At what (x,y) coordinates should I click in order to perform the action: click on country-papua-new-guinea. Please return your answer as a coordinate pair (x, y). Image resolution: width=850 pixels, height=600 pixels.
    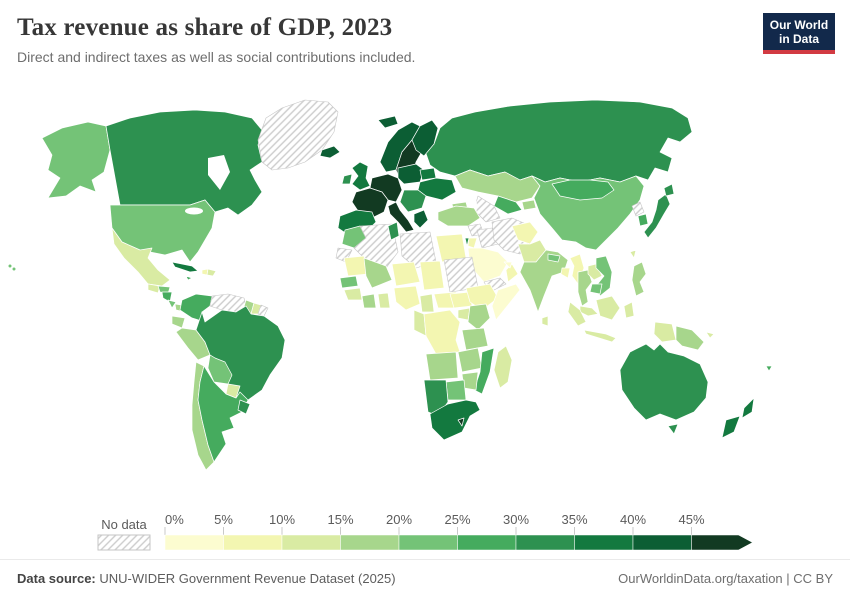
    Looking at the image, I should click on (690, 338).